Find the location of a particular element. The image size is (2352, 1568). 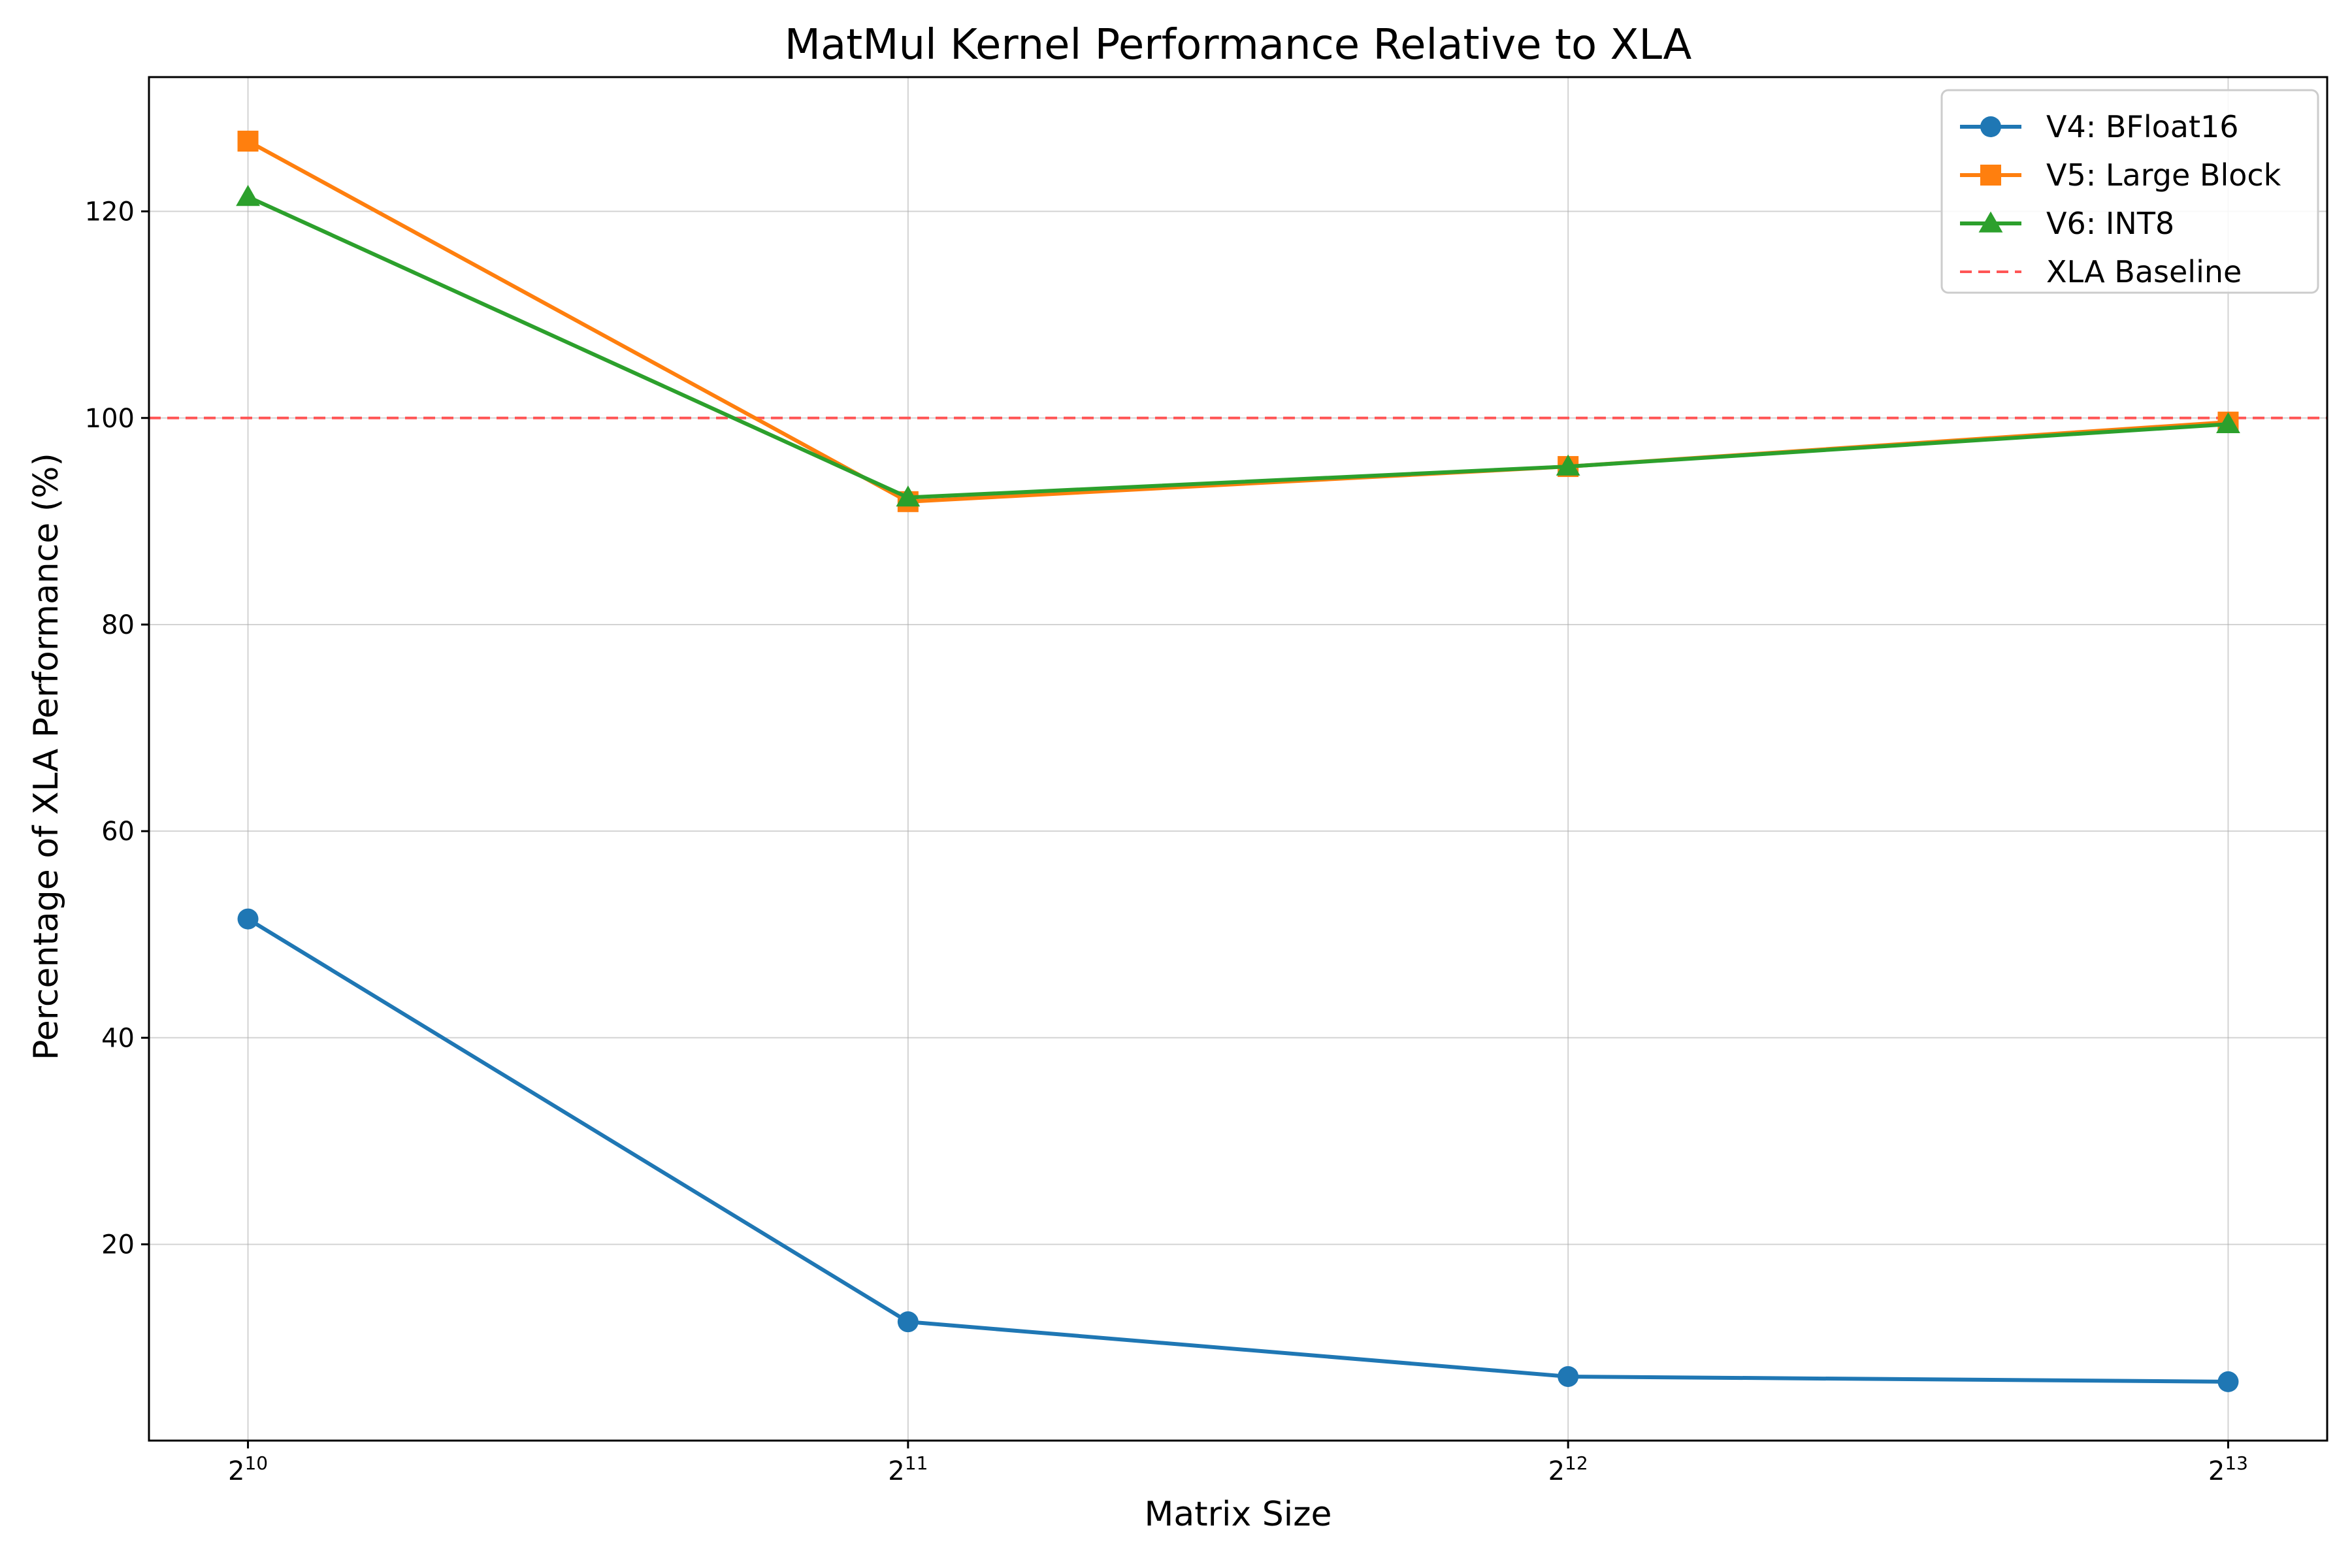

x-axis-ticks: 210 211 212 213 is located at coordinates (1238, 1463).